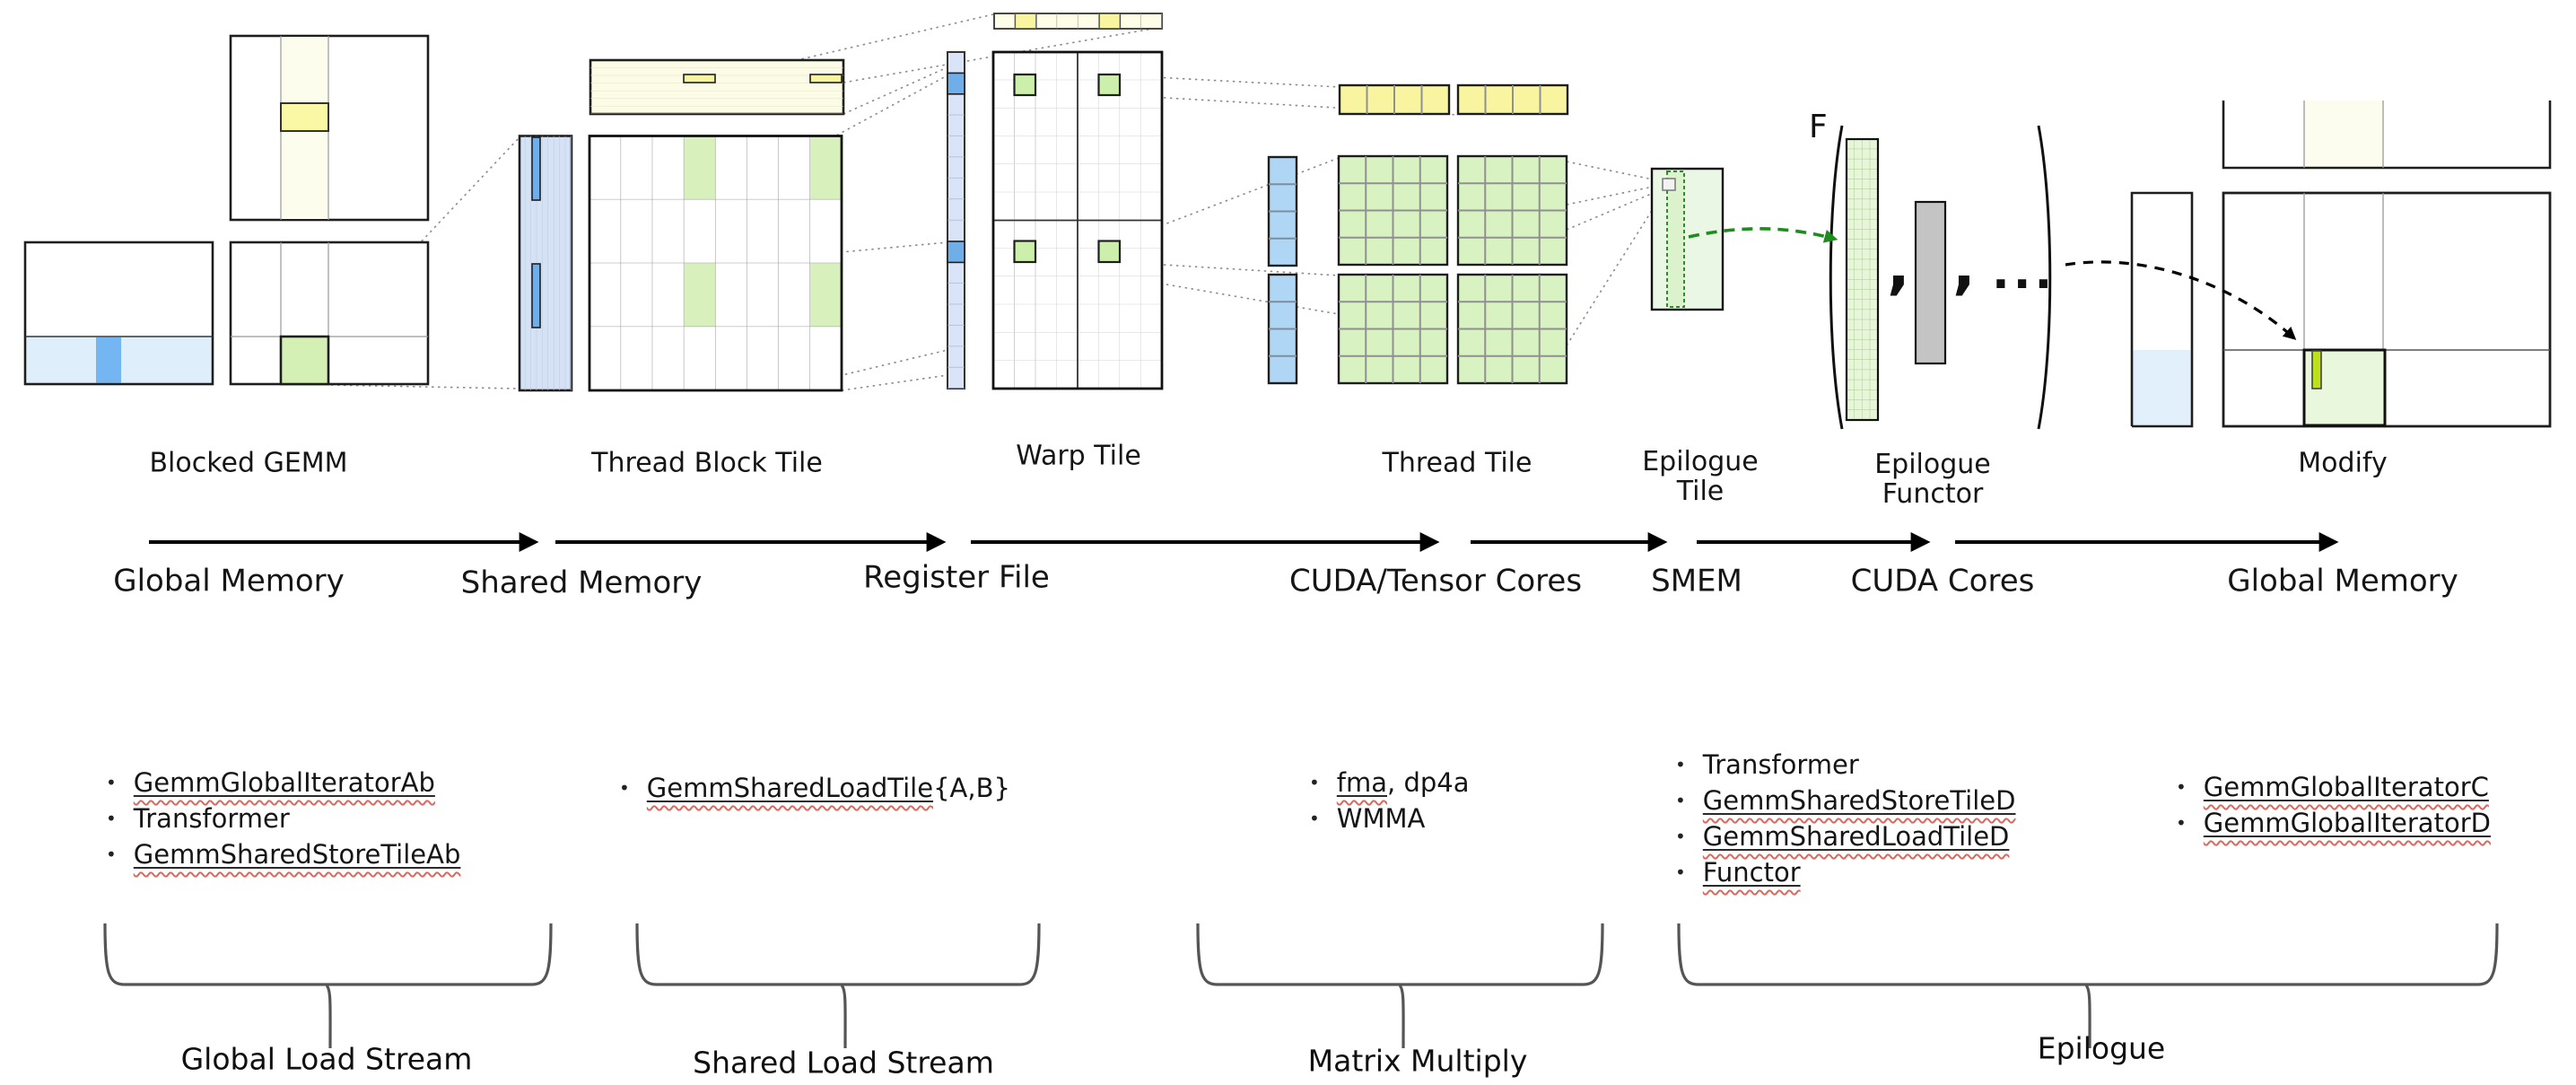  I want to click on epilogue-functor-group: F , , ···, so click(1933, 269).